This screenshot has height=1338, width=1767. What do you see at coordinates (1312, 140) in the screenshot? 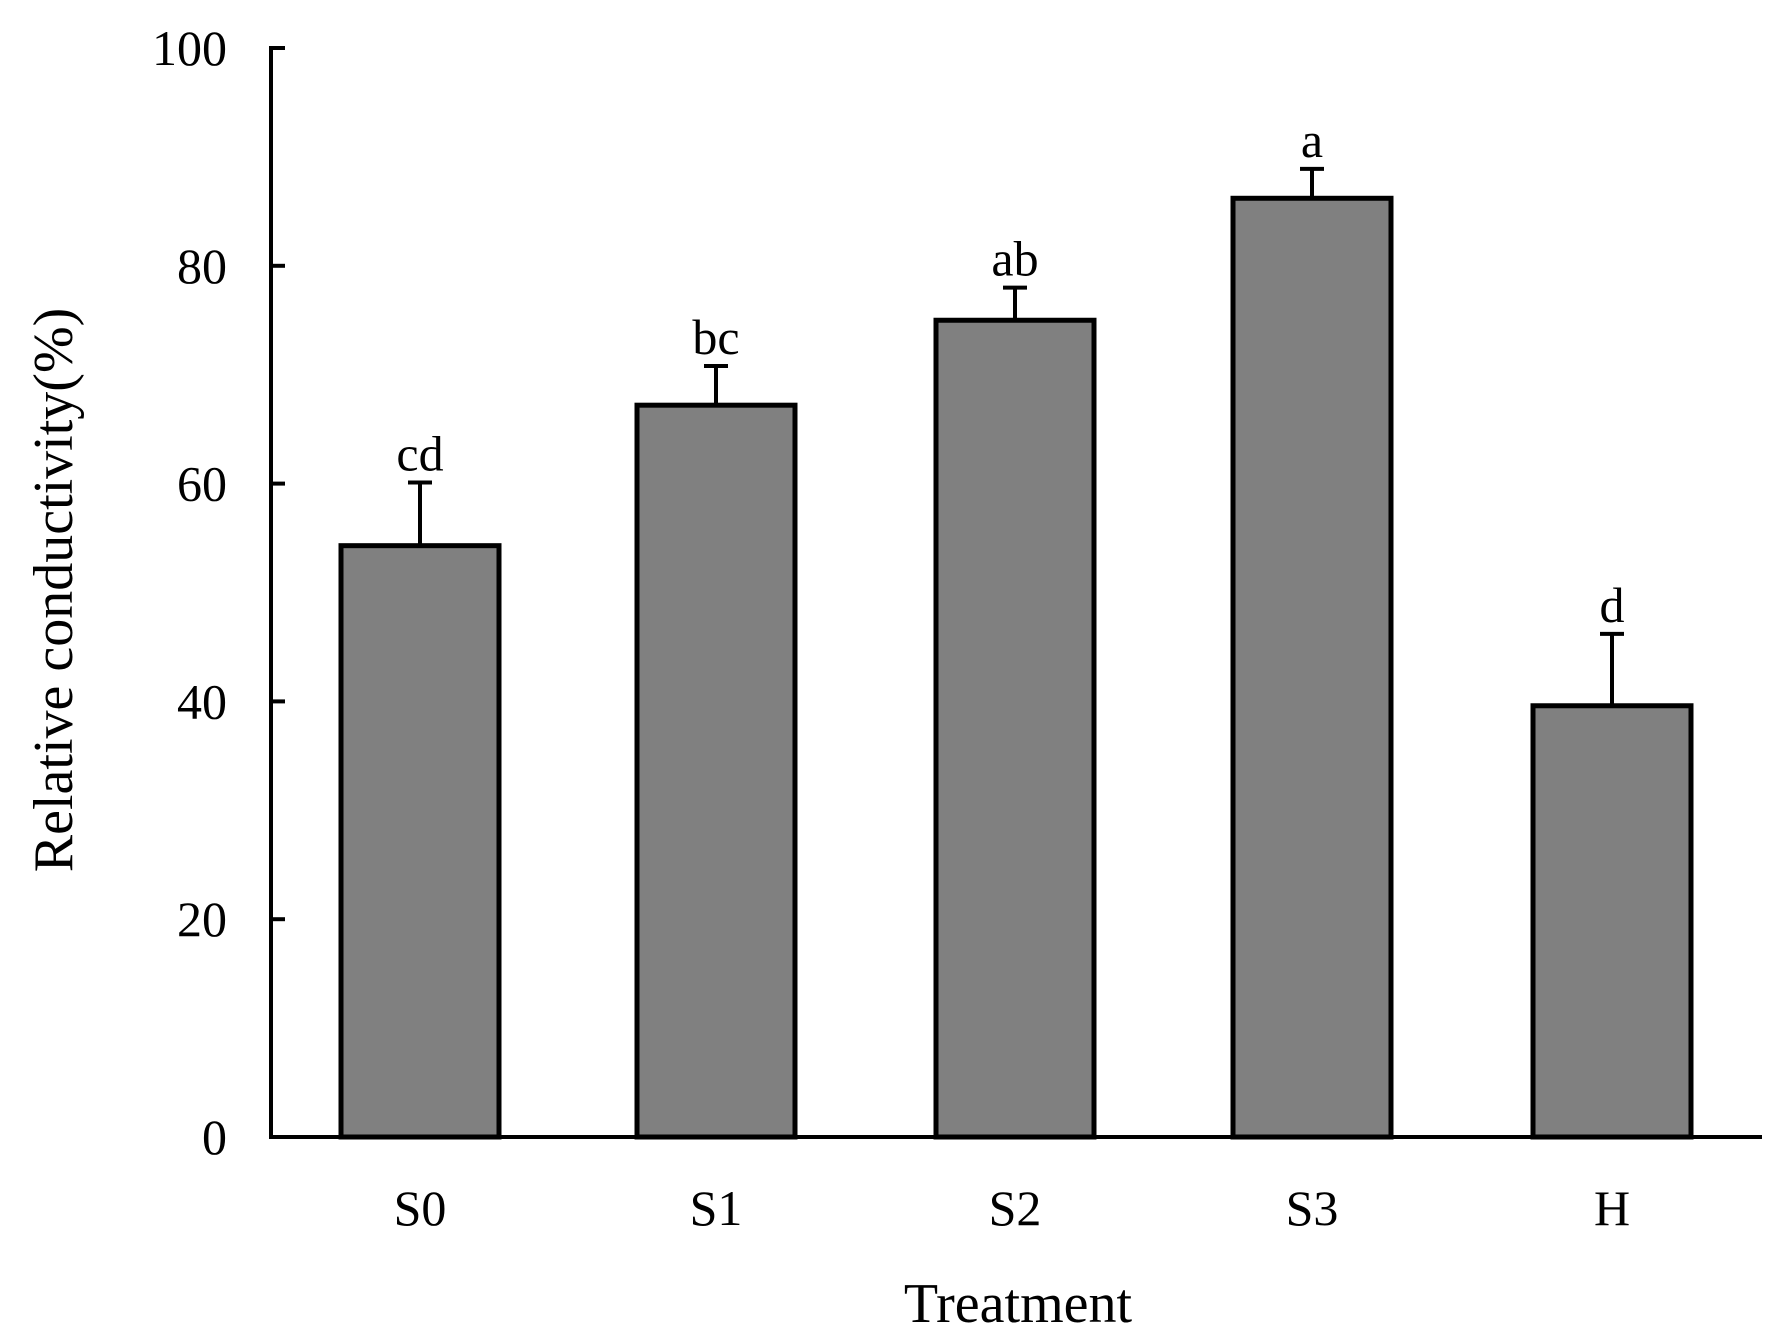
I see `significance-letter: a` at bounding box center [1312, 140].